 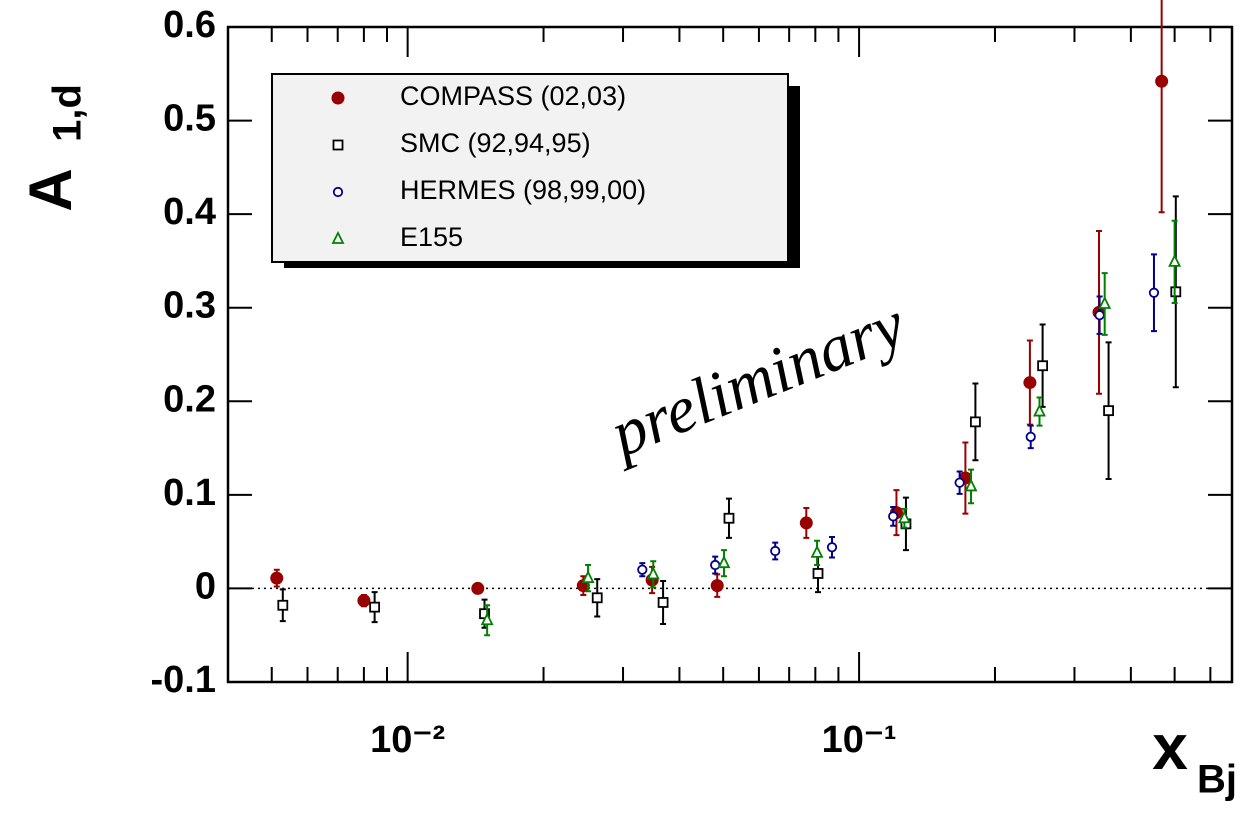 I want to click on legend-label: COMPASS (02,03), so click(x=513, y=96).